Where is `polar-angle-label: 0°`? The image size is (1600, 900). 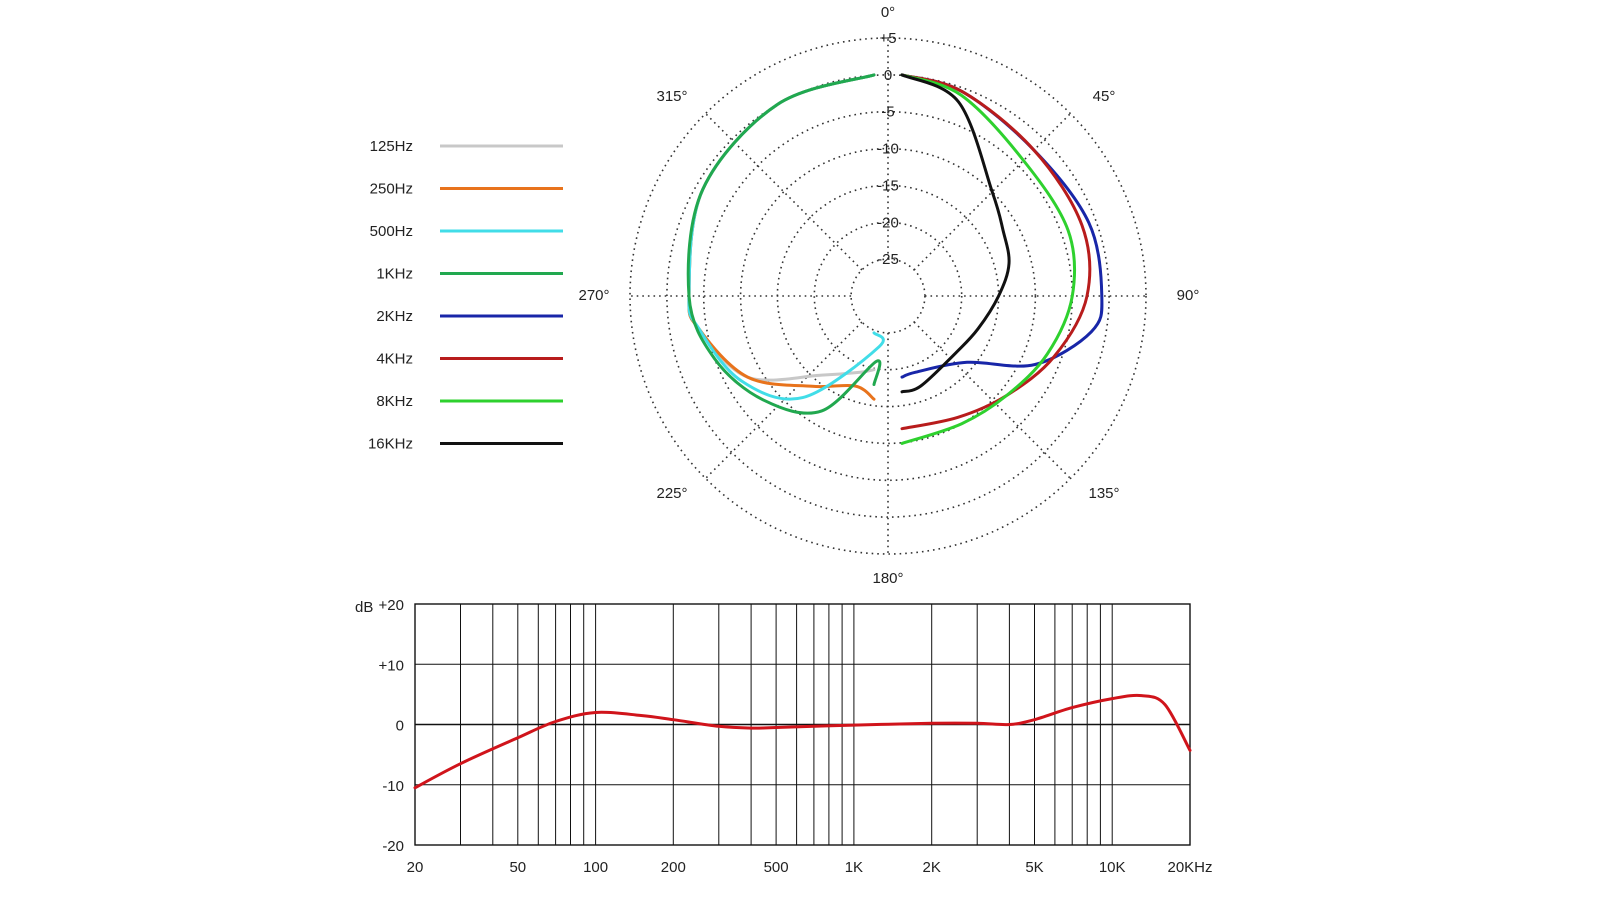
polar-angle-label: 0° is located at coordinates (888, 12).